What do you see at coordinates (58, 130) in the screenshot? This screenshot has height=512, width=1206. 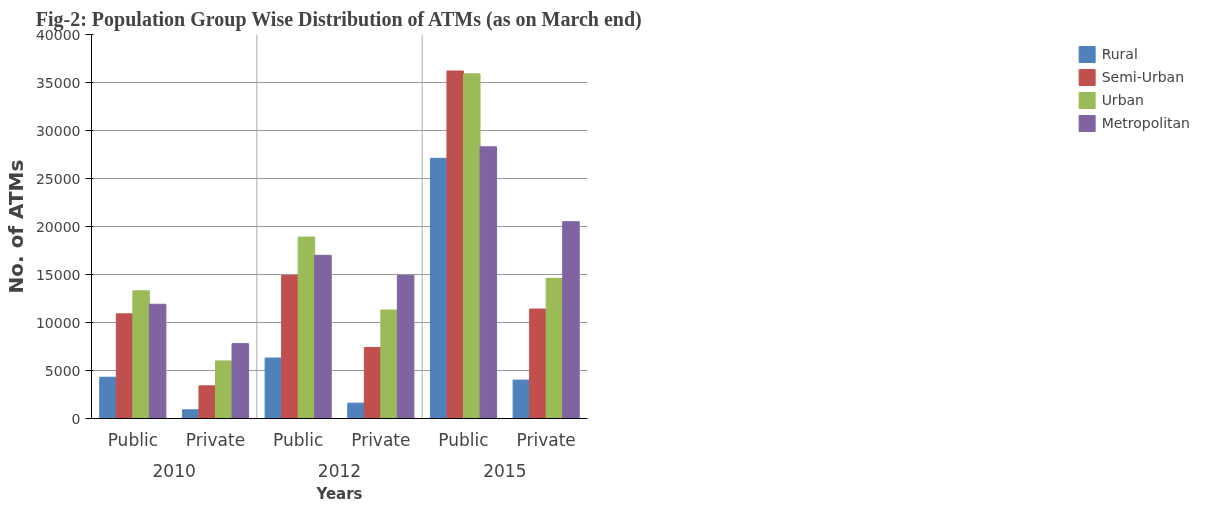 I see `y-tick-label: 30000` at bounding box center [58, 130].